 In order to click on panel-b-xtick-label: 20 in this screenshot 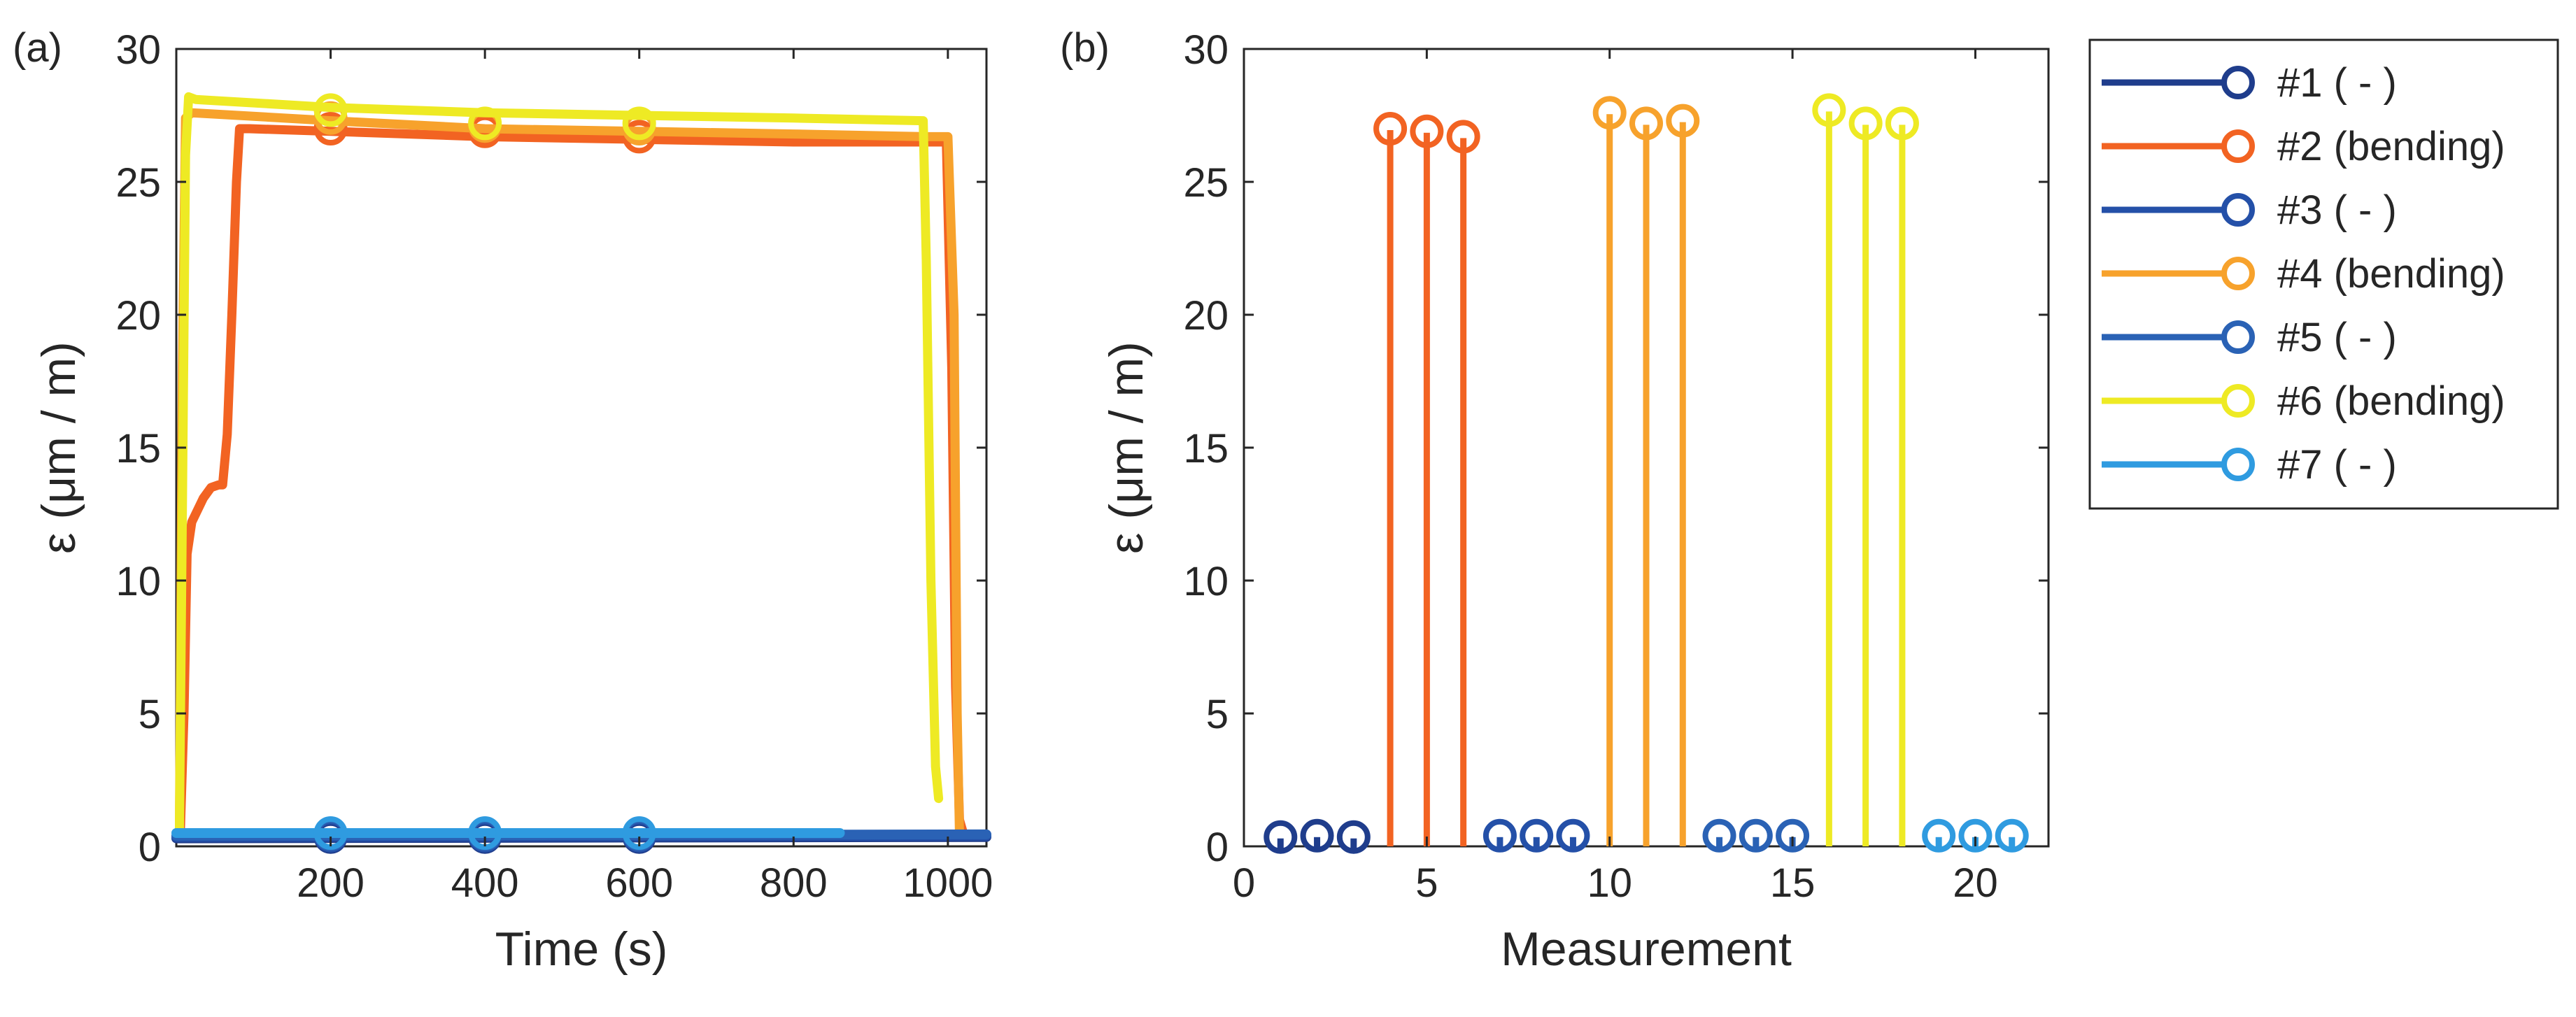, I will do `click(1975, 883)`.